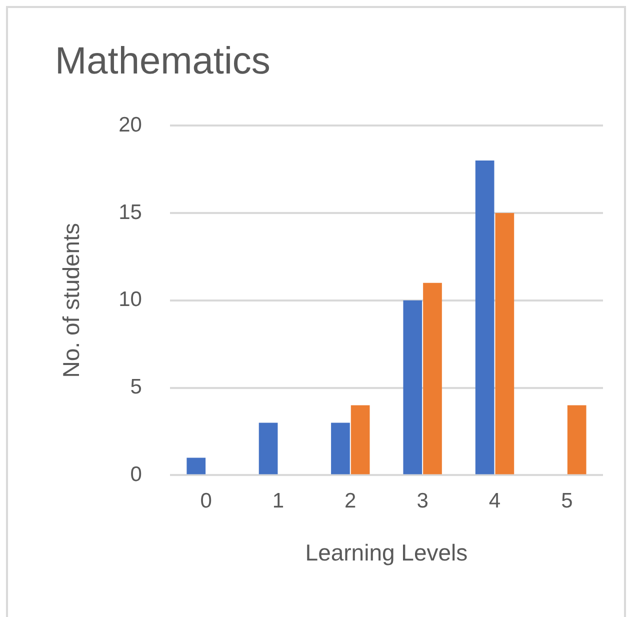 The width and height of the screenshot is (633, 617). Describe the element at coordinates (130, 212) in the screenshot. I see `y-tick-label: 15` at that location.